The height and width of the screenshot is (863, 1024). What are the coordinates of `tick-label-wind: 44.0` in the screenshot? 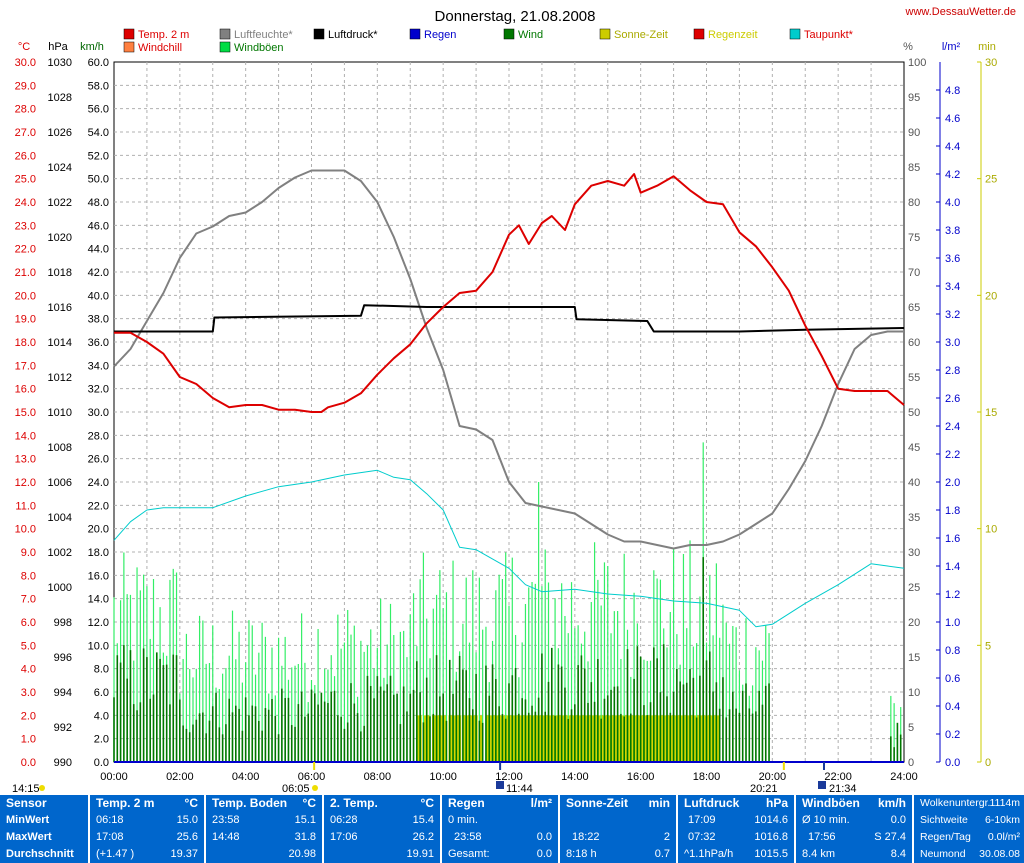 It's located at (98, 250).